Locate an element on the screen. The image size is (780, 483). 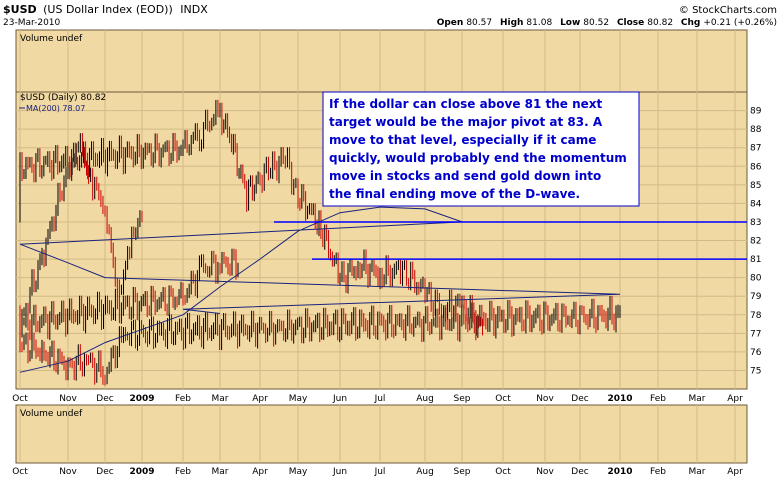
low-label: Low is located at coordinates (570, 23).